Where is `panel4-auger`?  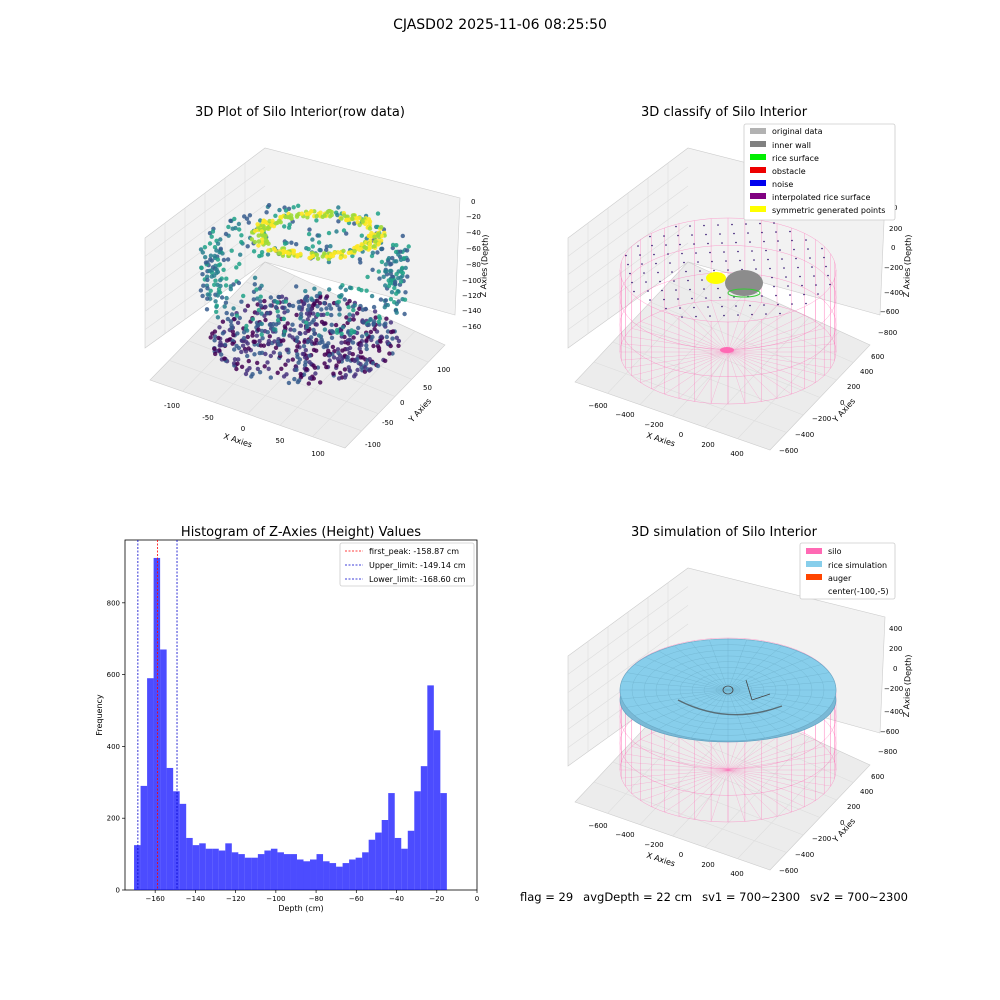 panel4-auger is located at coordinates (746, 690).